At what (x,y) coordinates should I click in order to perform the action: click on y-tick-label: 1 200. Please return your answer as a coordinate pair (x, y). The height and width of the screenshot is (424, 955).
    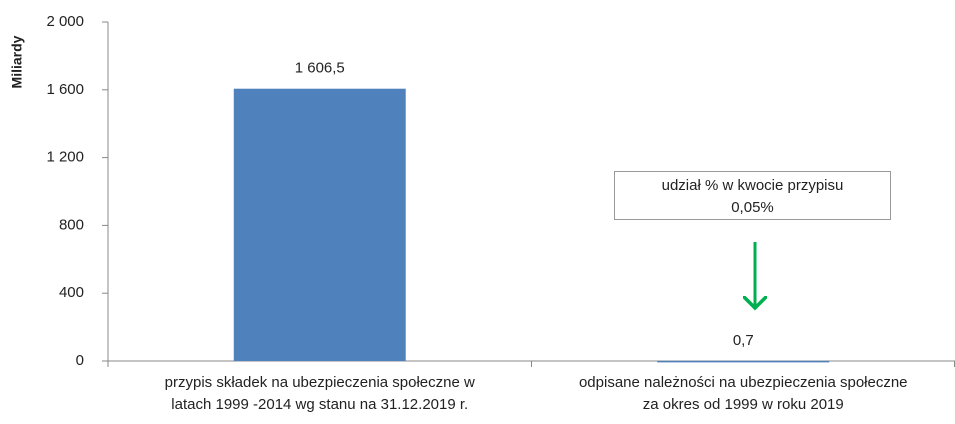
    Looking at the image, I should click on (65, 157).